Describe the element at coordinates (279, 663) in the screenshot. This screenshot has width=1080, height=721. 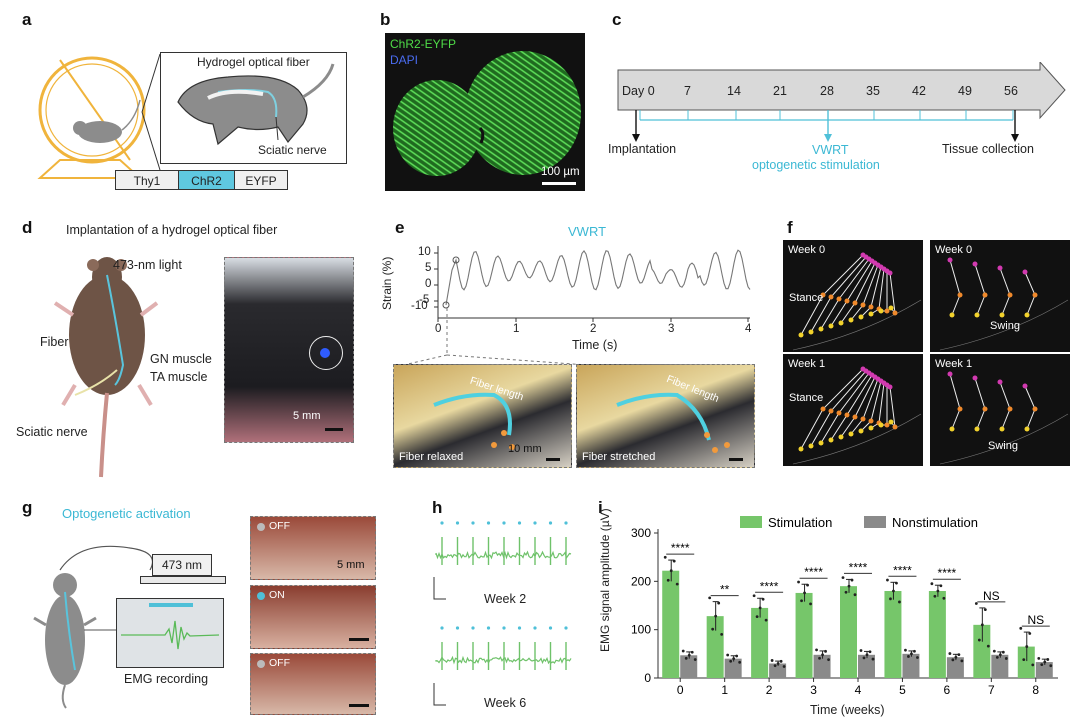
I see `state-off-2: OFF` at that location.